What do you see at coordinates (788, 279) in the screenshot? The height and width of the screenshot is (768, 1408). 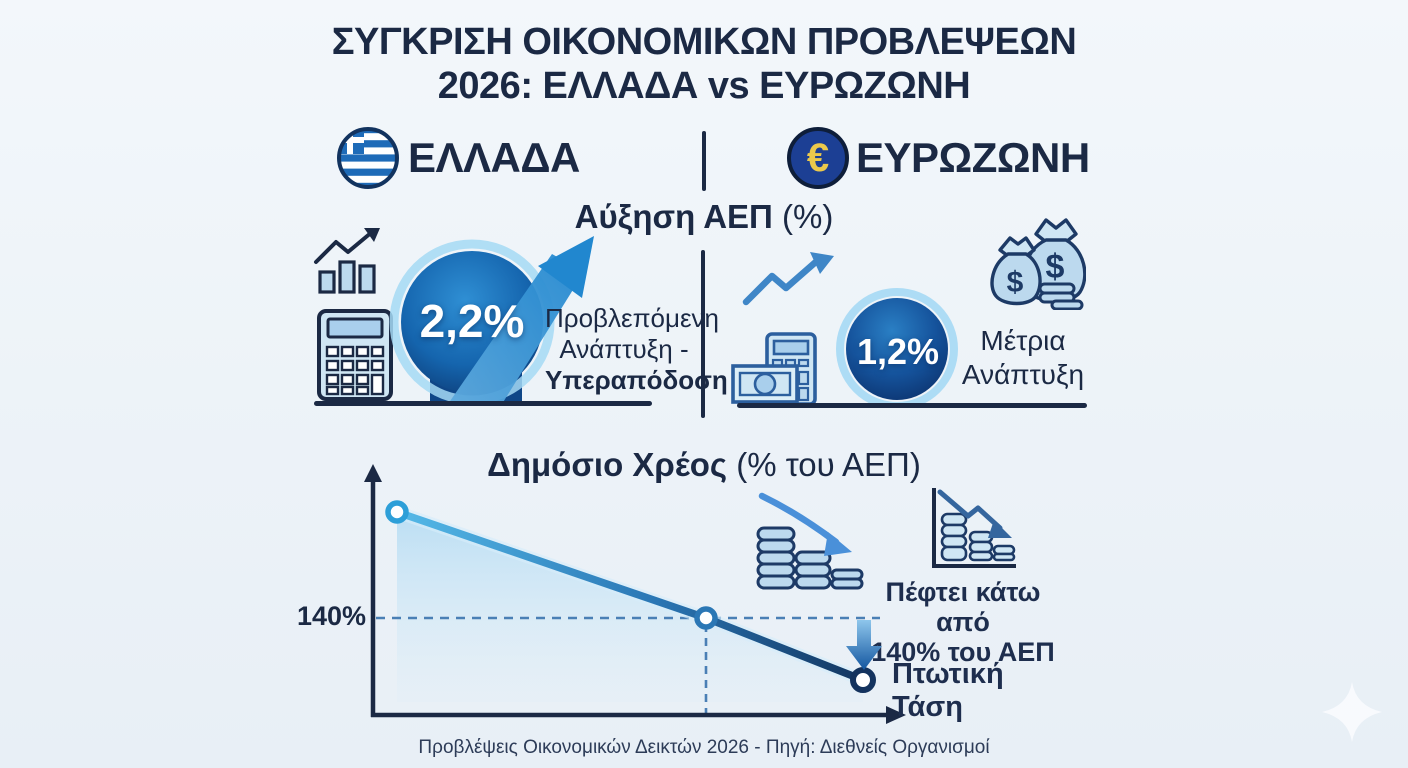 I see `trend-up-arrow-icon` at bounding box center [788, 279].